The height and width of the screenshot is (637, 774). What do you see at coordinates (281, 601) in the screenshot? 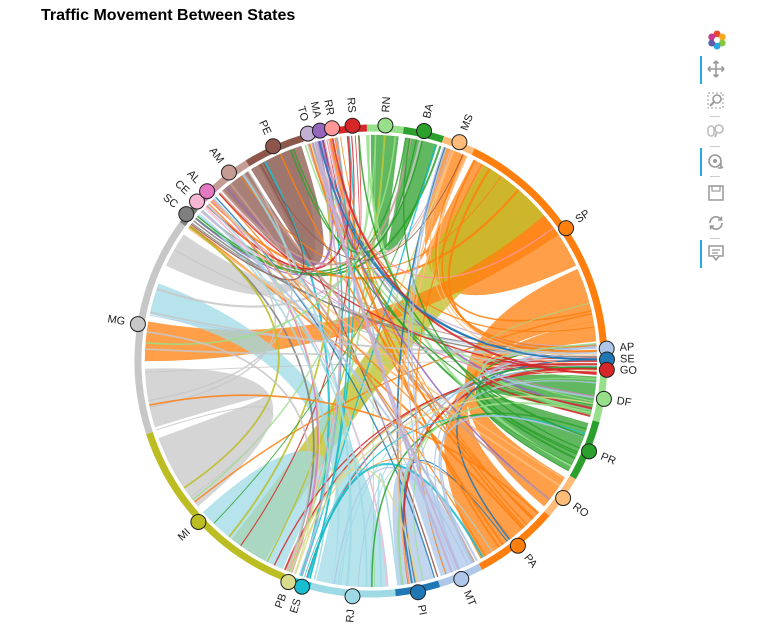
I see `node-label-pb: PB` at bounding box center [281, 601].